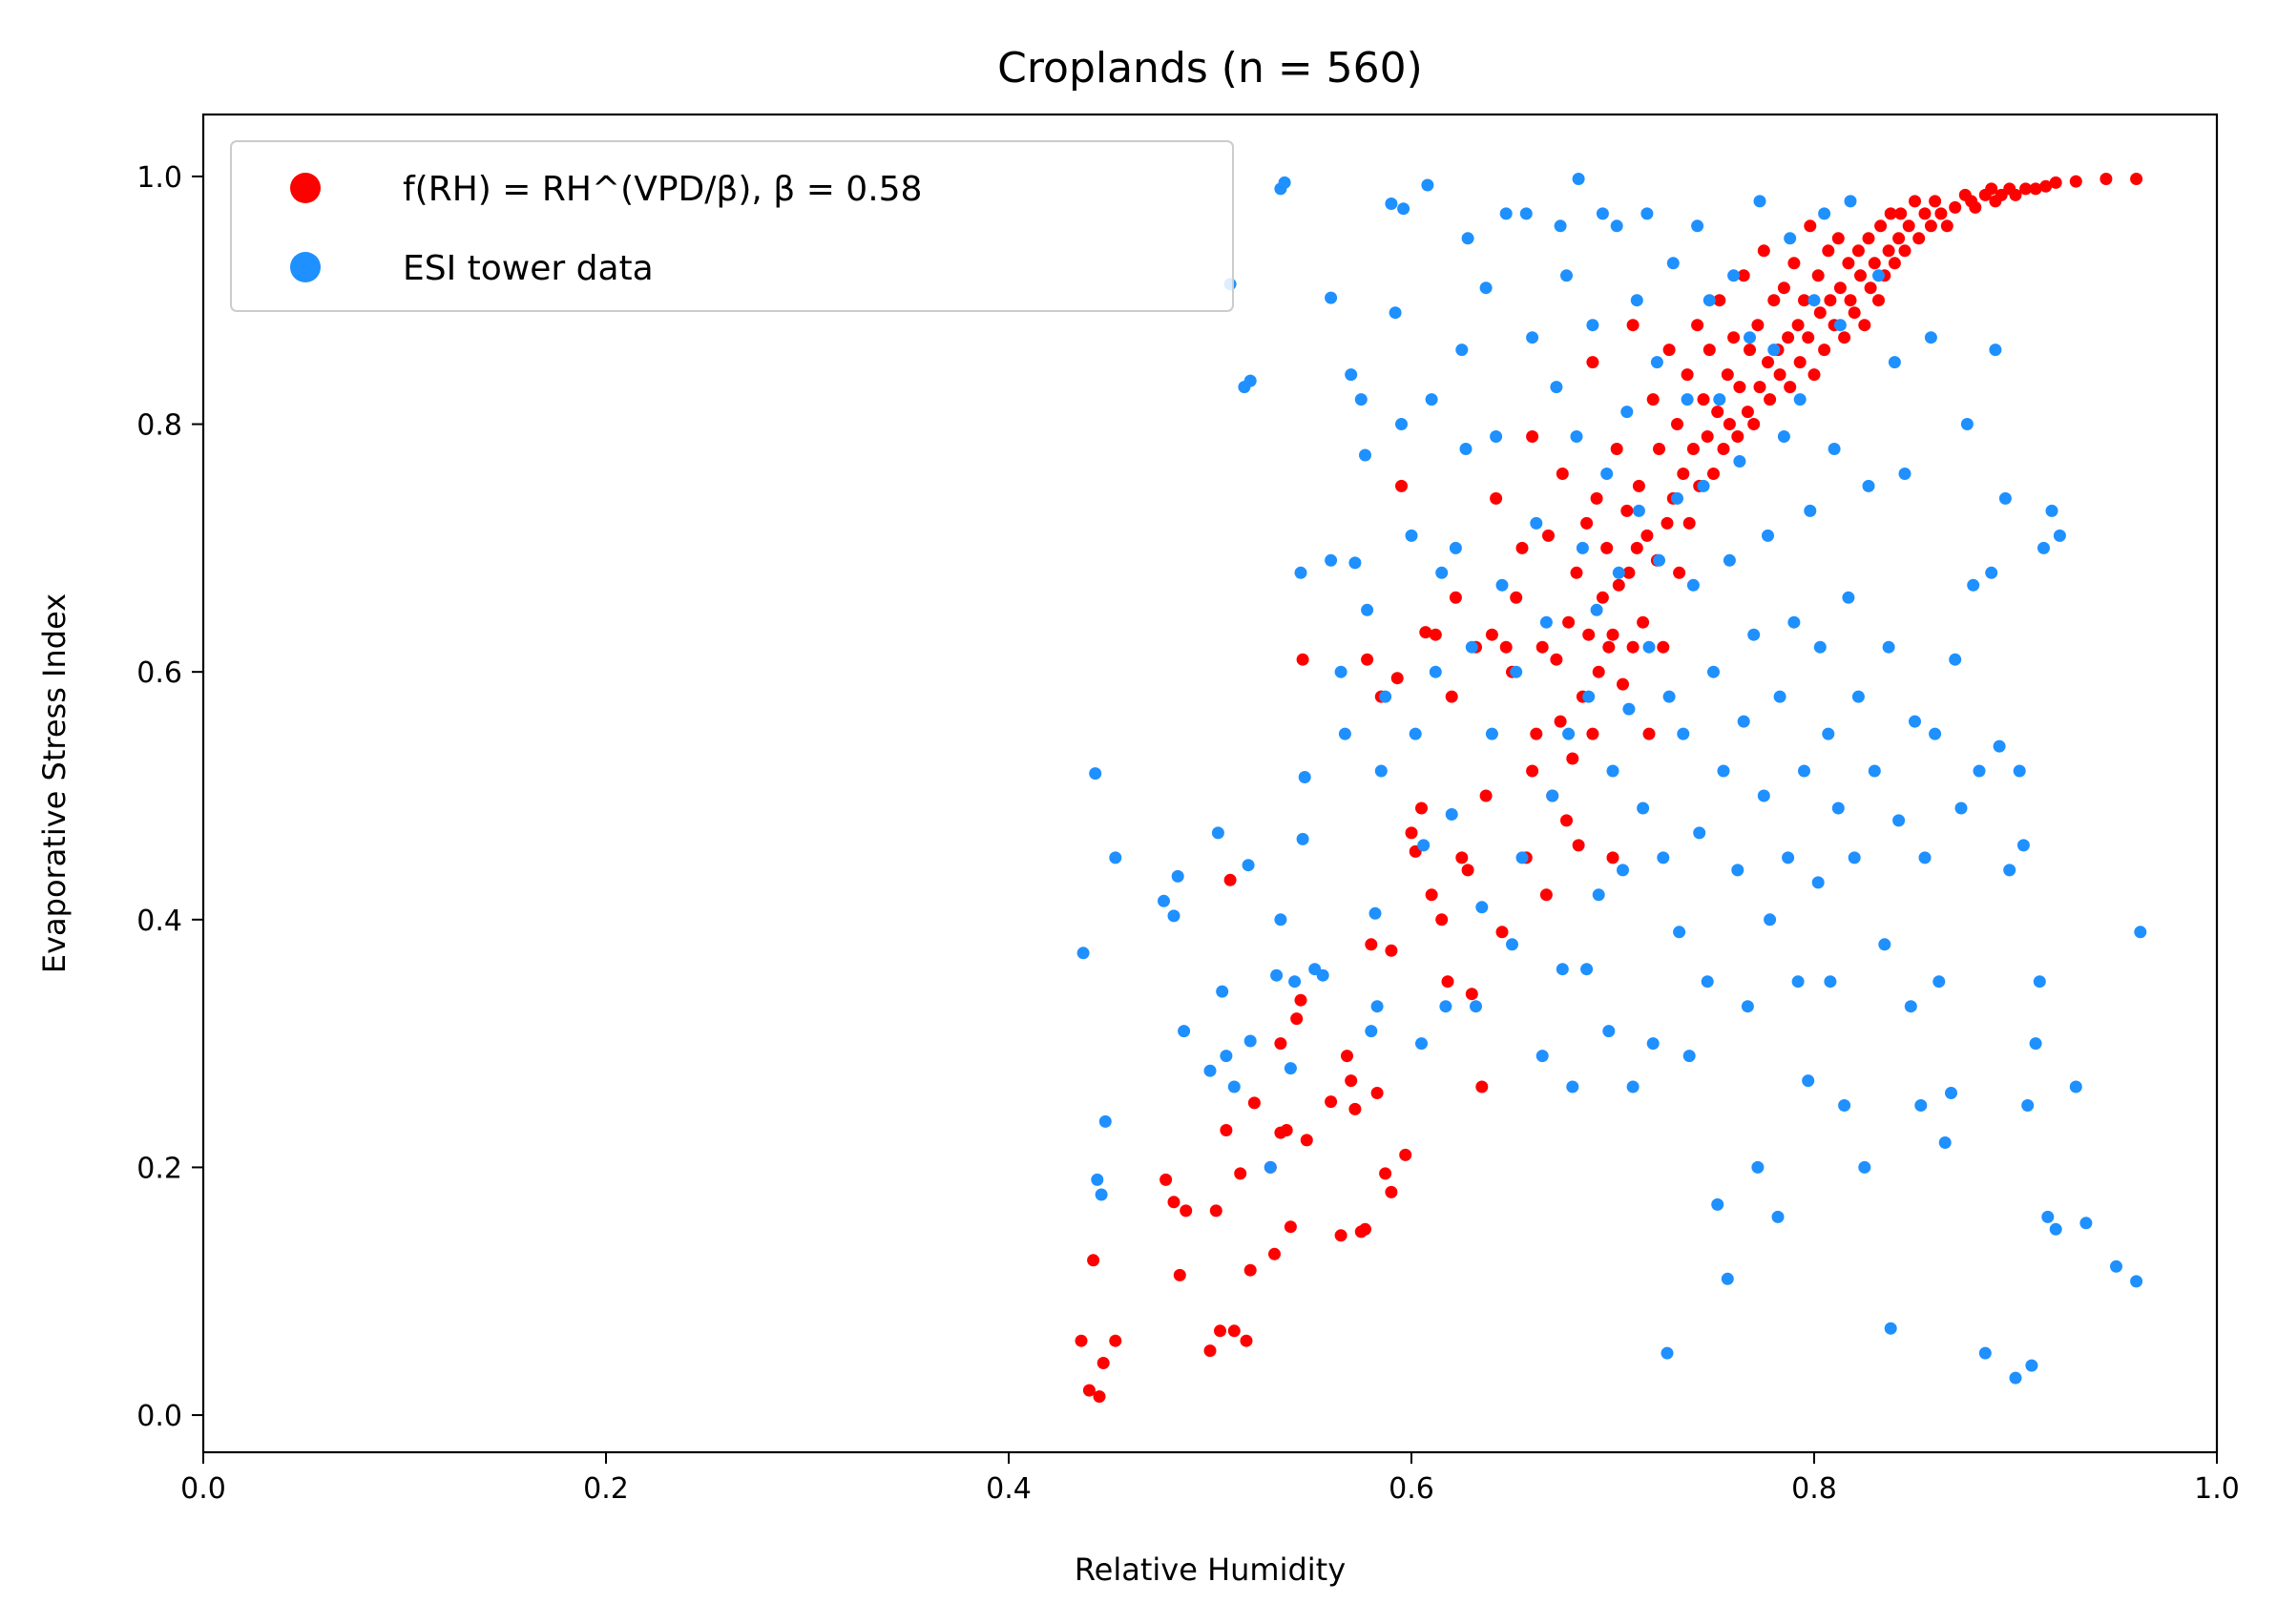  Describe the element at coordinates (606, 1489) in the screenshot. I see `x-tick-label-1: 0.2` at that location.